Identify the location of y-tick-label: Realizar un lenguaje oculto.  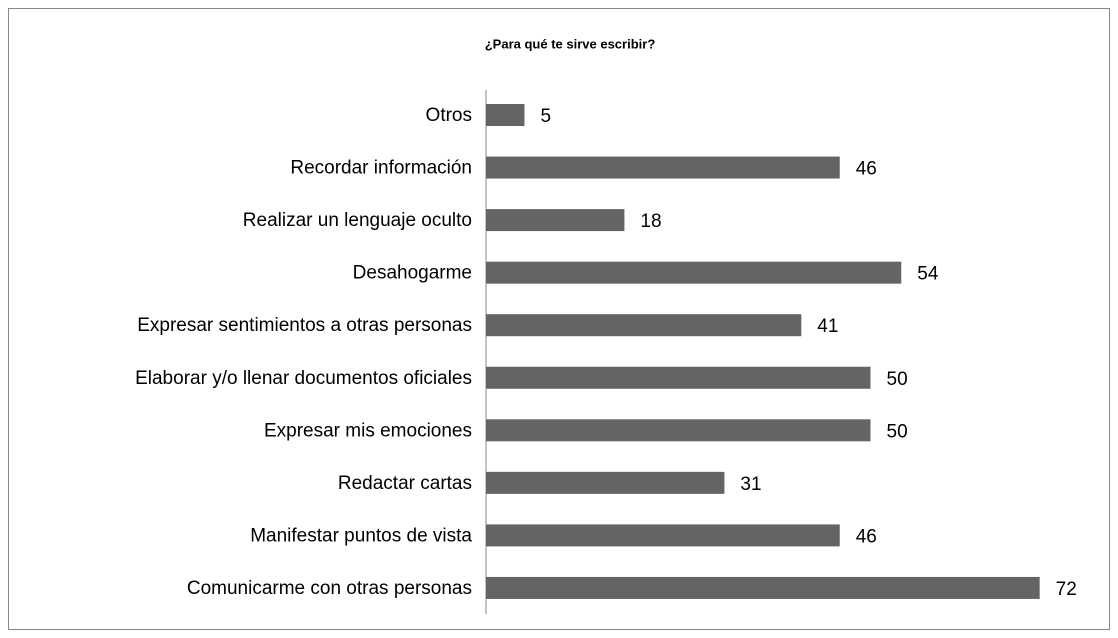
(357, 220).